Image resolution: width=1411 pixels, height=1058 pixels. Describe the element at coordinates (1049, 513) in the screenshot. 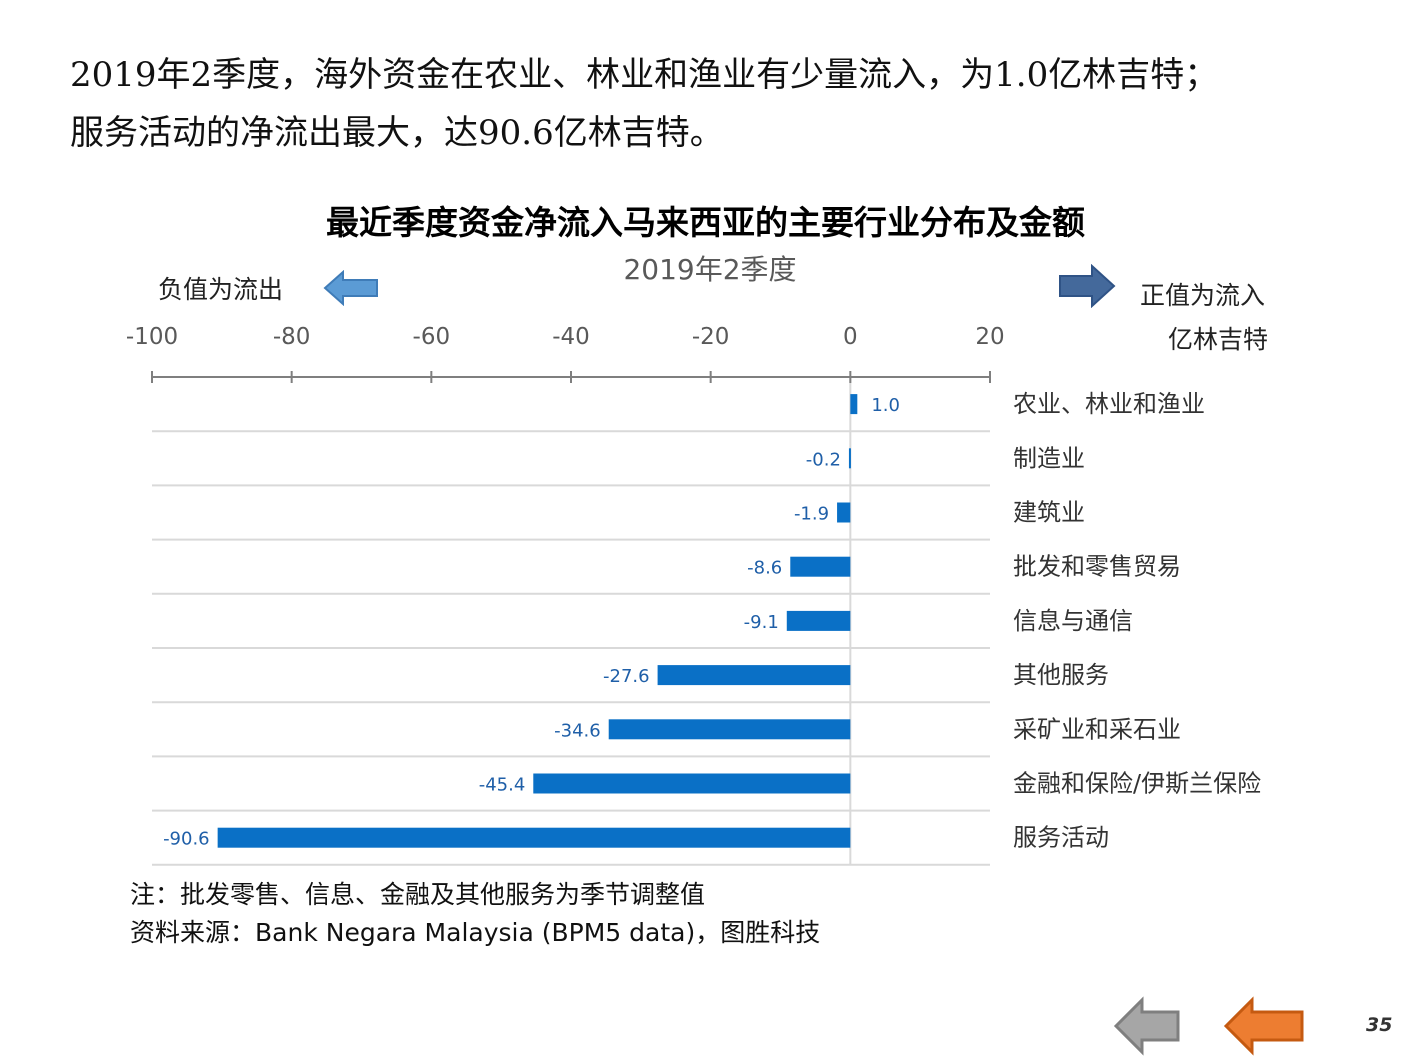

I see `category-label: 建筑业` at that location.